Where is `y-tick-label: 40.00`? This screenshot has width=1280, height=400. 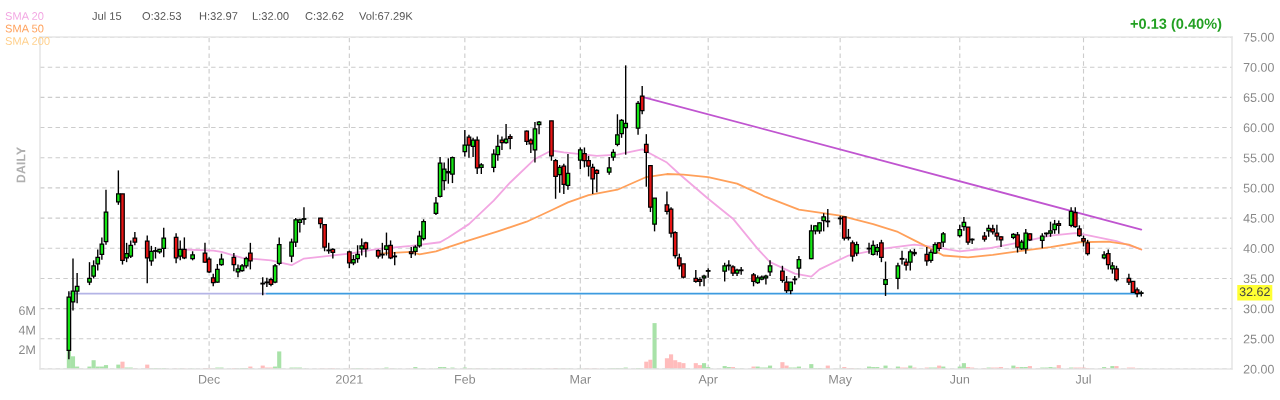
y-tick-label: 40.00 is located at coordinates (1258, 248).